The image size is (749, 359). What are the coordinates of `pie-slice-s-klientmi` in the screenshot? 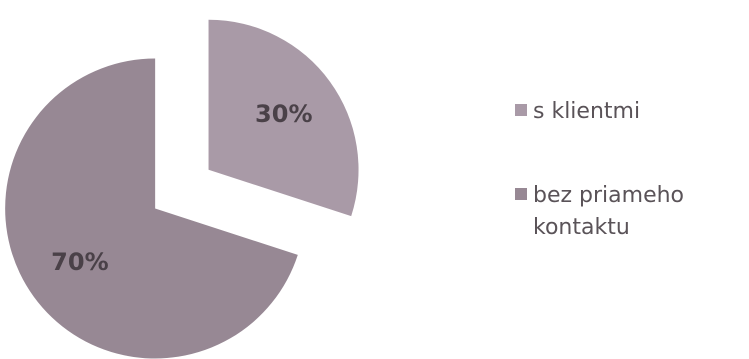 It's located at (283, 118).